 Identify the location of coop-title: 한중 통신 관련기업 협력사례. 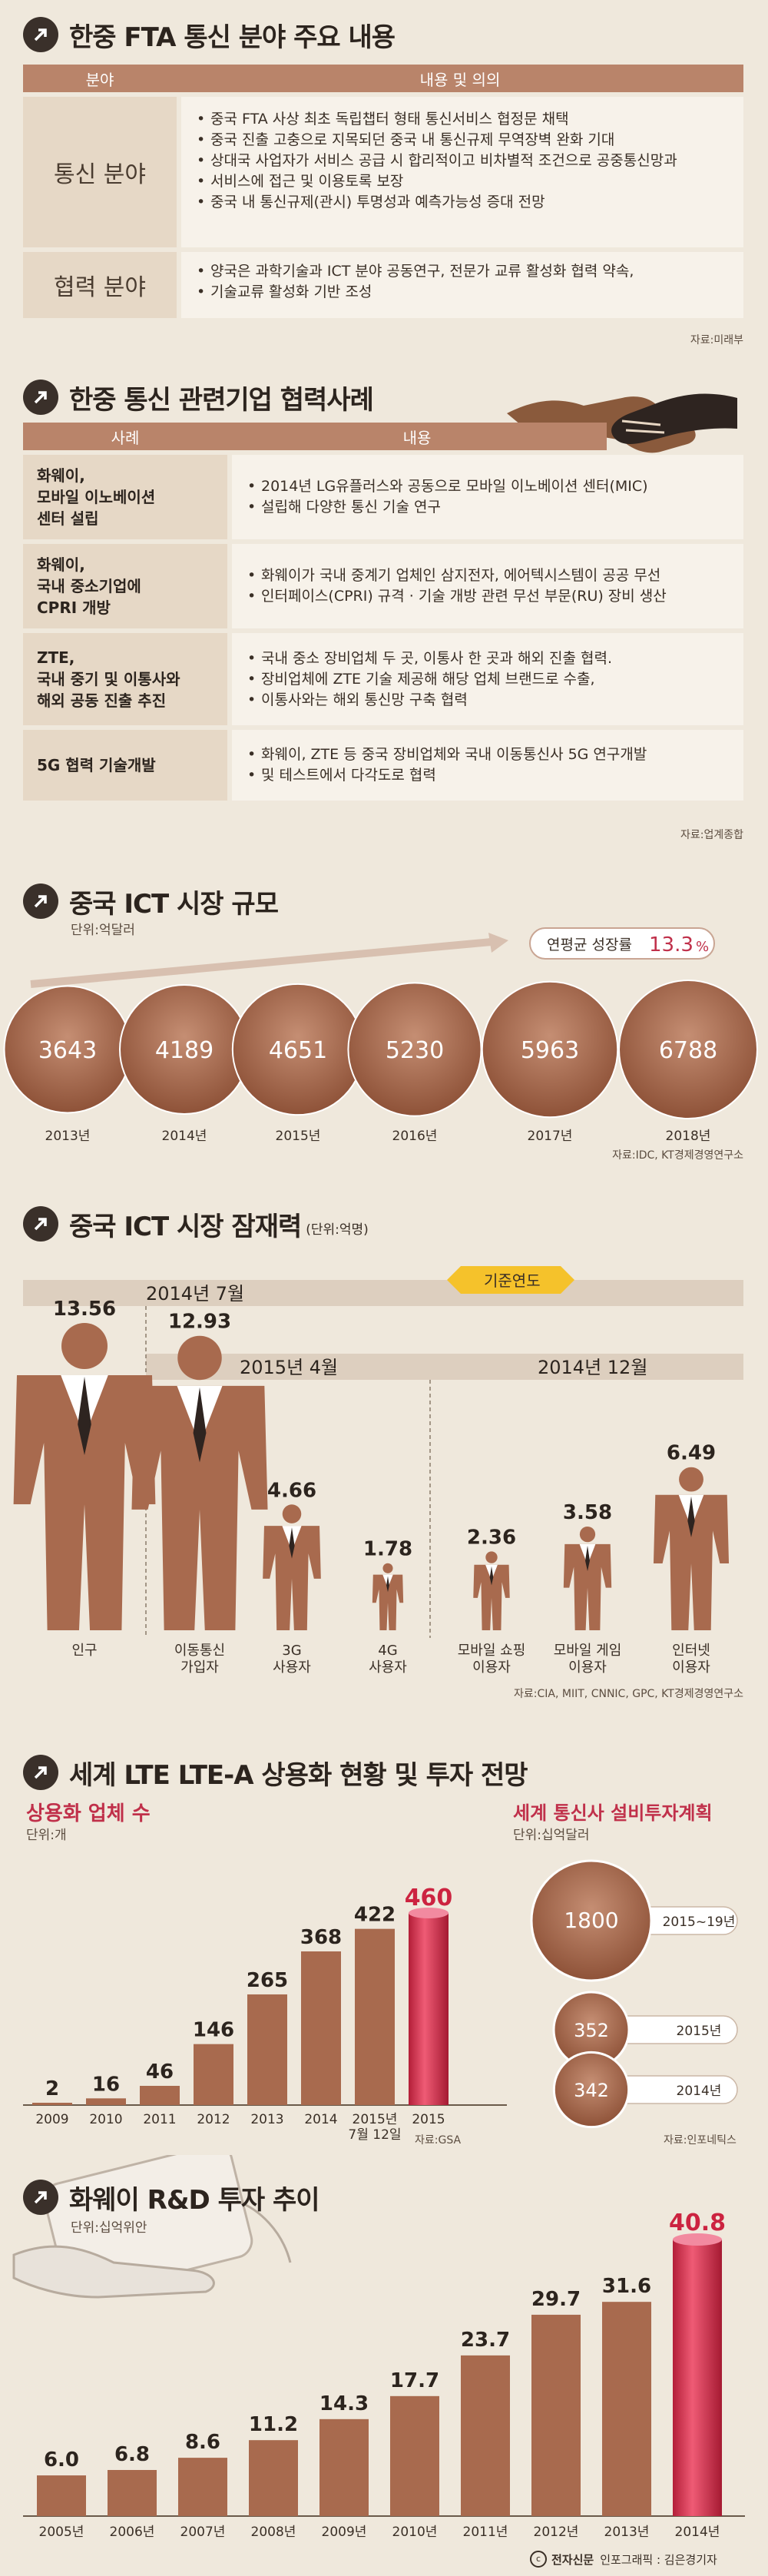
(221, 400).